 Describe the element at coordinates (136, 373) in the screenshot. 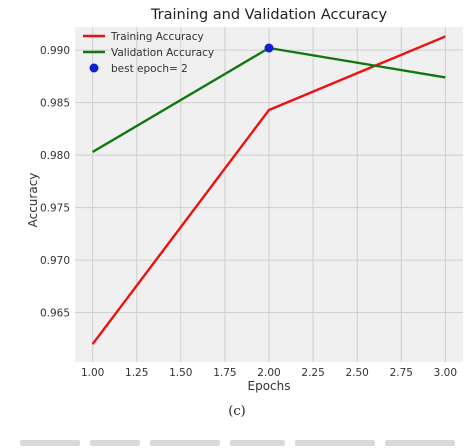

I see `x-tick-label: 1.25` at that location.